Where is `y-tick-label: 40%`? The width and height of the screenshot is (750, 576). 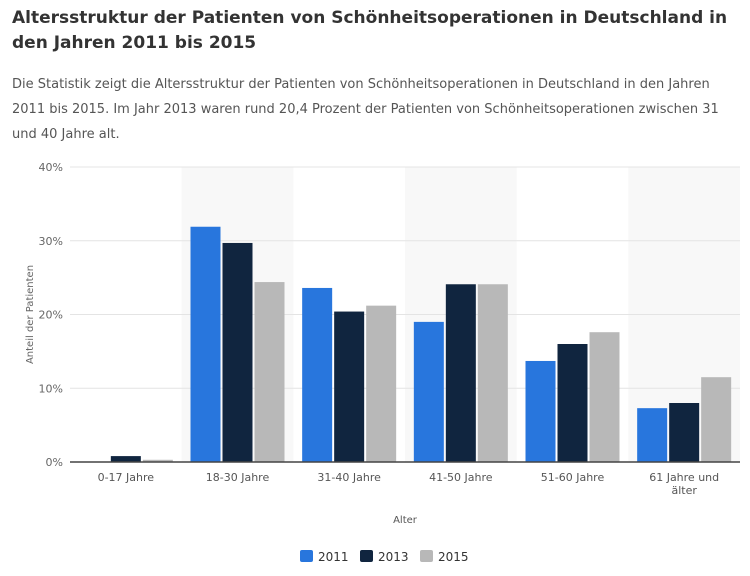 y-tick-label: 40% is located at coordinates (51, 167).